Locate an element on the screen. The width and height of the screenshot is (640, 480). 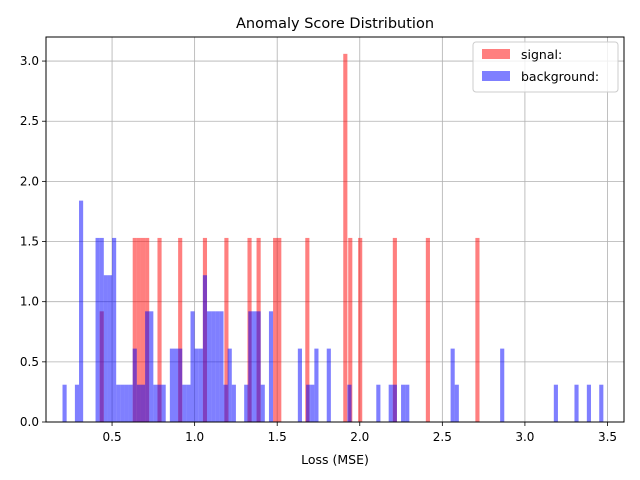
y-tick-label: 3.0 is located at coordinates (29, 61).